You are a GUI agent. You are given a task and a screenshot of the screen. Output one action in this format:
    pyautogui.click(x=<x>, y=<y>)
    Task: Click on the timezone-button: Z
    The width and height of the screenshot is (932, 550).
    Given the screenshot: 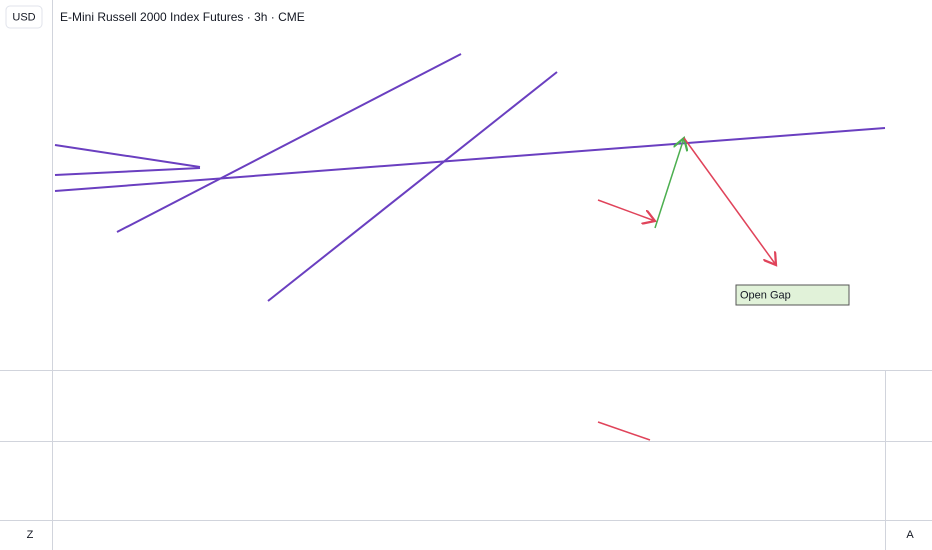 What is the action you would take?
    pyautogui.click(x=30, y=535)
    